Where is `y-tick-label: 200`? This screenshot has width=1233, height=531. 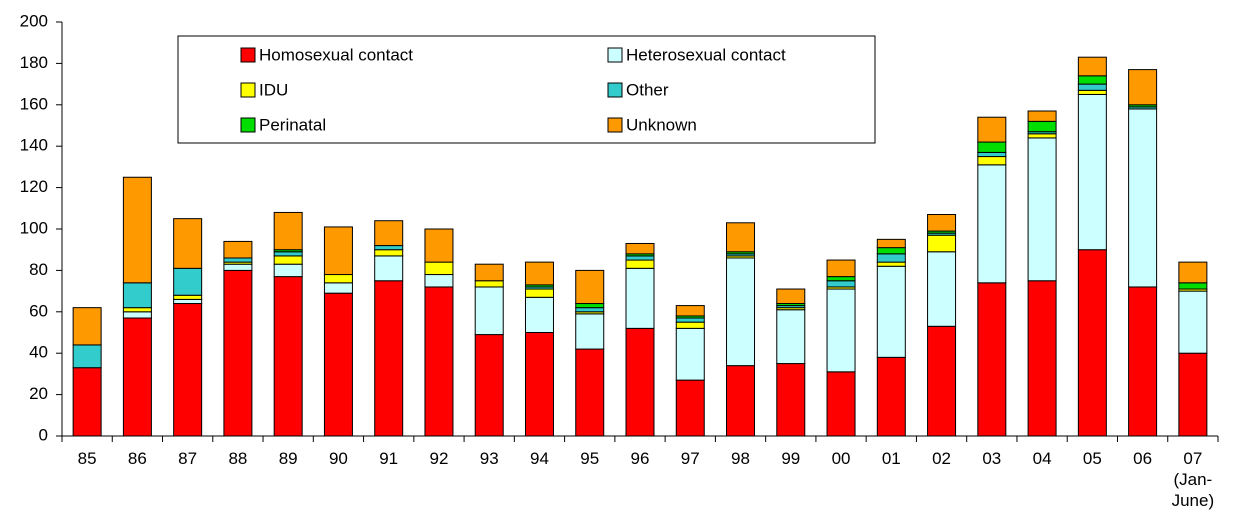
y-tick-label: 200 is located at coordinates (34, 20).